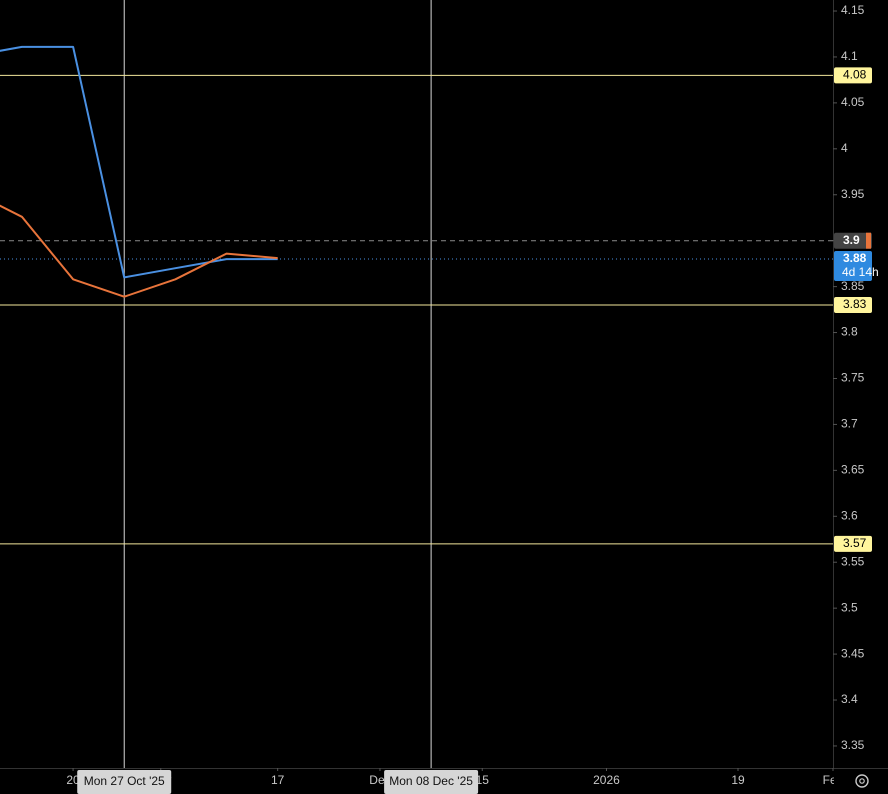 The height and width of the screenshot is (794, 888). What do you see at coordinates (278, 780) in the screenshot?
I see `x-tick-label: 17` at bounding box center [278, 780].